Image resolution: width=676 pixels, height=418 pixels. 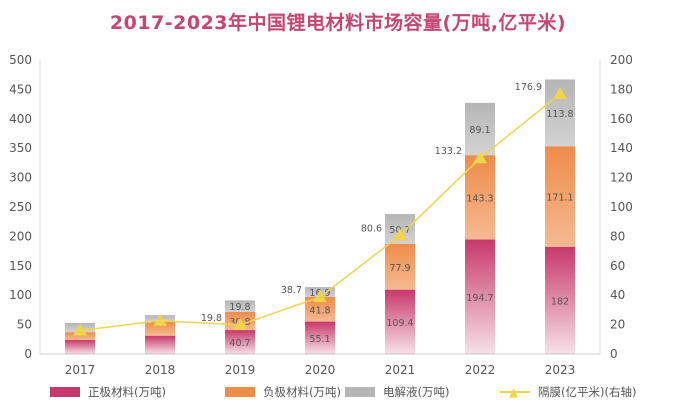 What do you see at coordinates (371, 229) in the screenshot?
I see `line-data-label: 80.6` at bounding box center [371, 229].